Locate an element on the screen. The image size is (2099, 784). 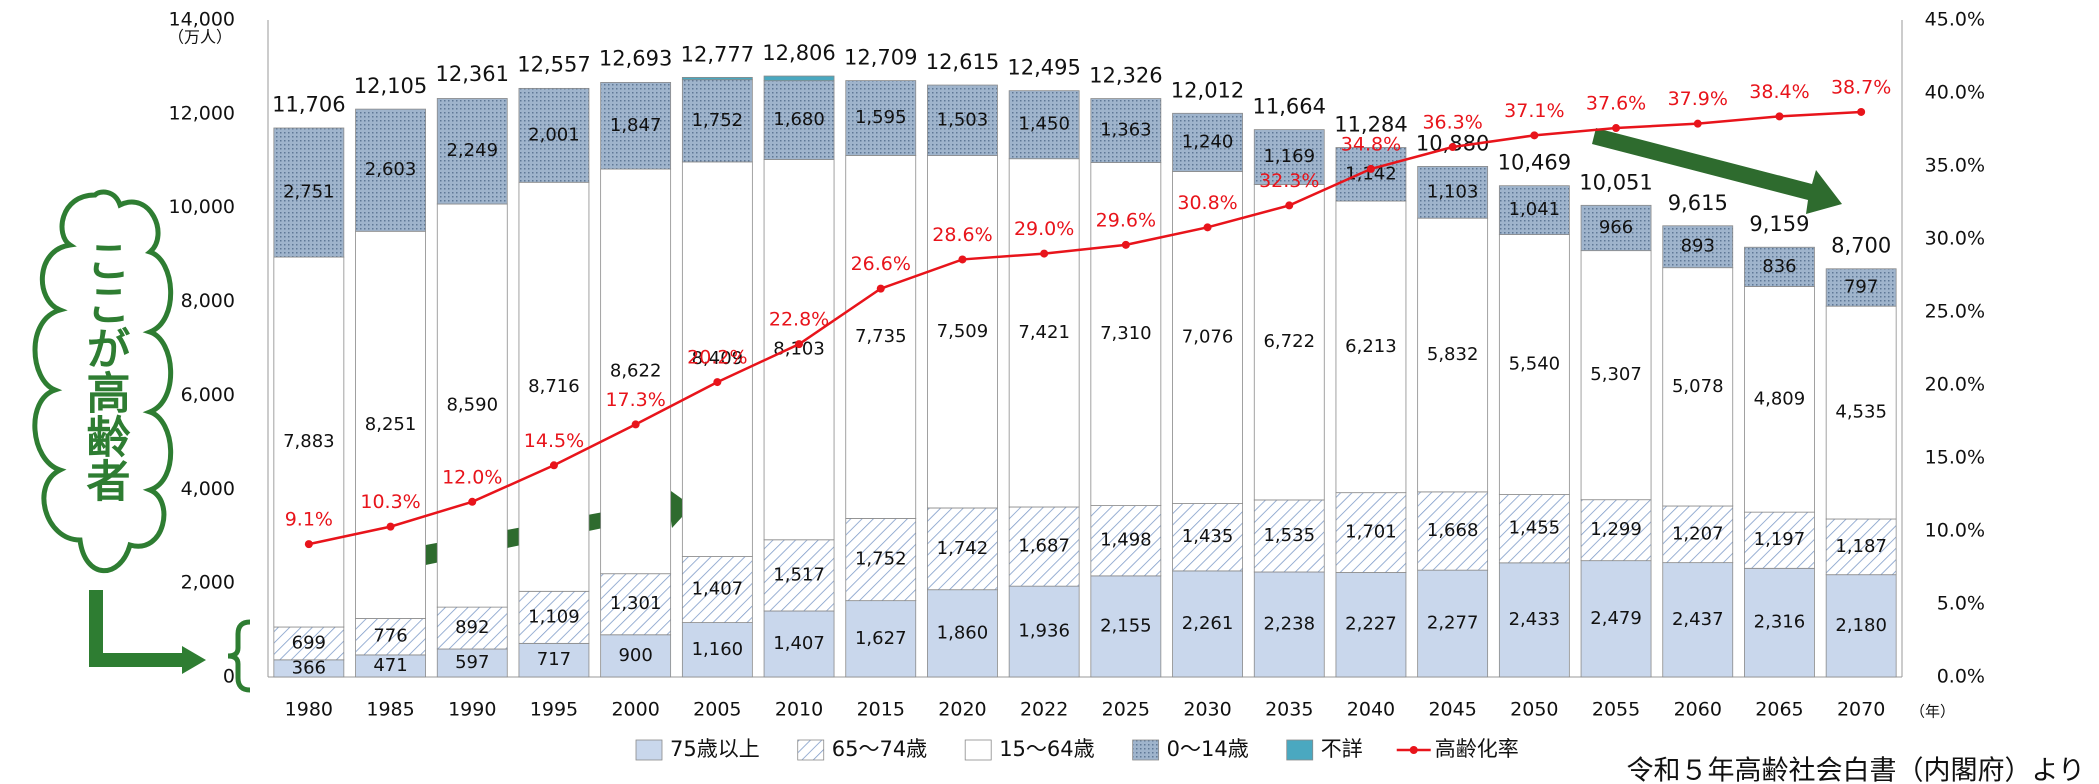
data-label: 1,668 is located at coordinates (1453, 530).